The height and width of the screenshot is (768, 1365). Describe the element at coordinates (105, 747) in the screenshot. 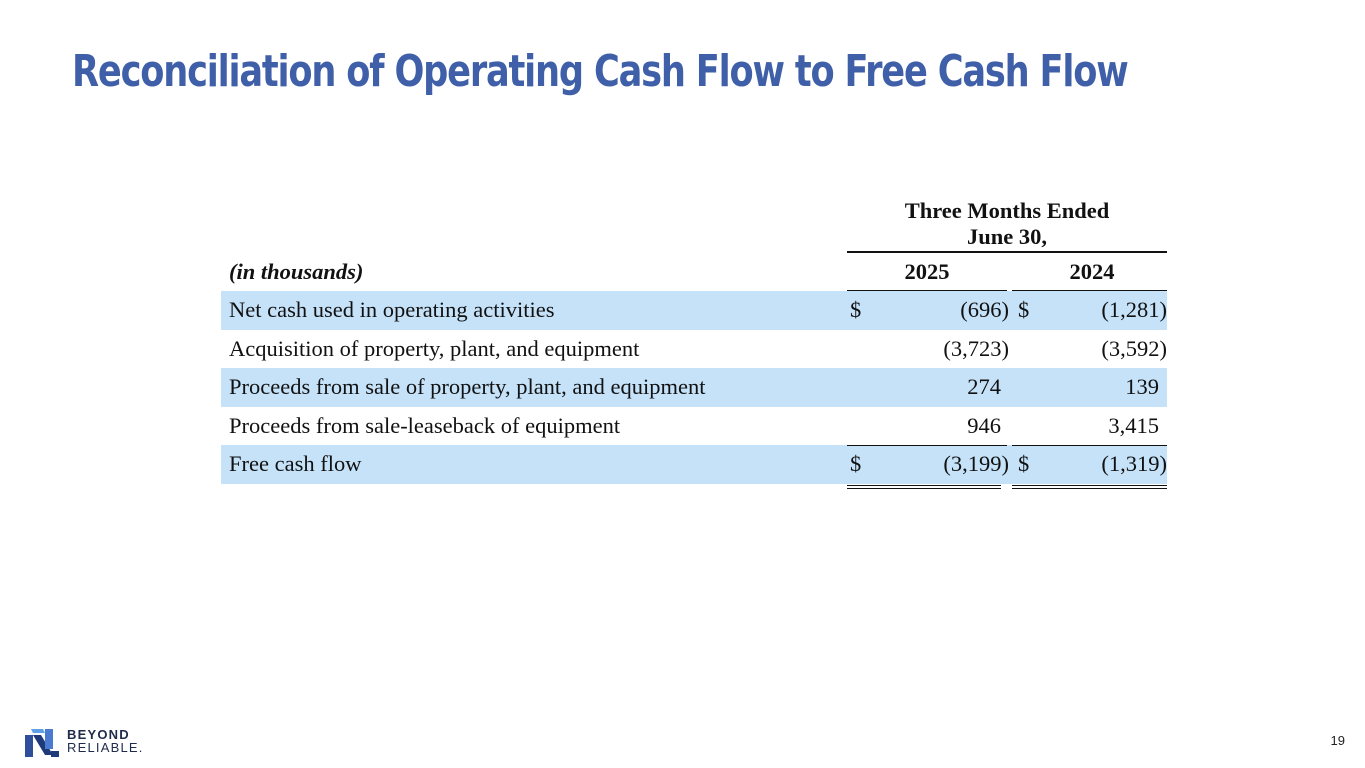

I see `logo-text-line2: RELIABLE.` at that location.